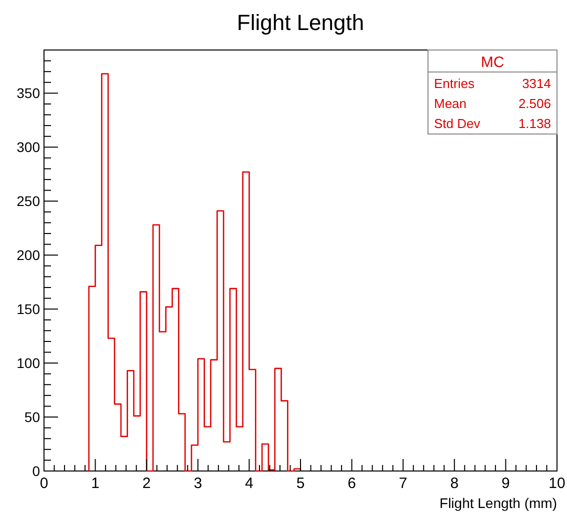 This screenshot has height=516, width=567. I want to click on annotation: Entries, so click(454, 83).